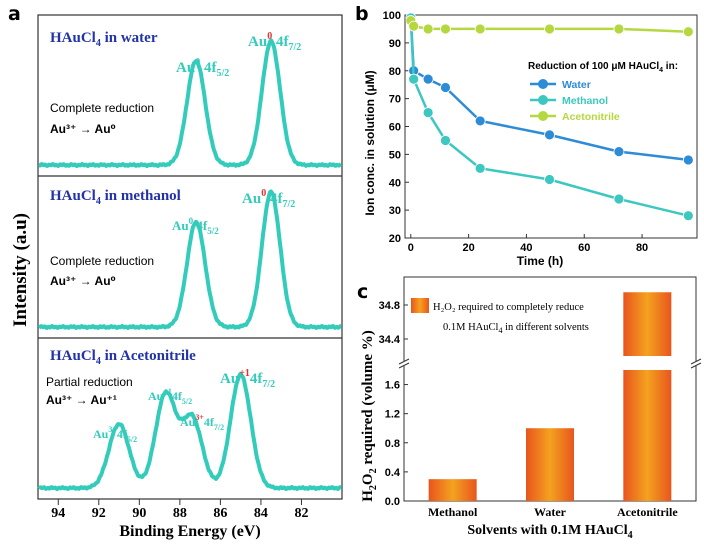  Describe the element at coordinates (170, 396) in the screenshot. I see `a3-peak-label-2: Au+14f5/2` at that location.